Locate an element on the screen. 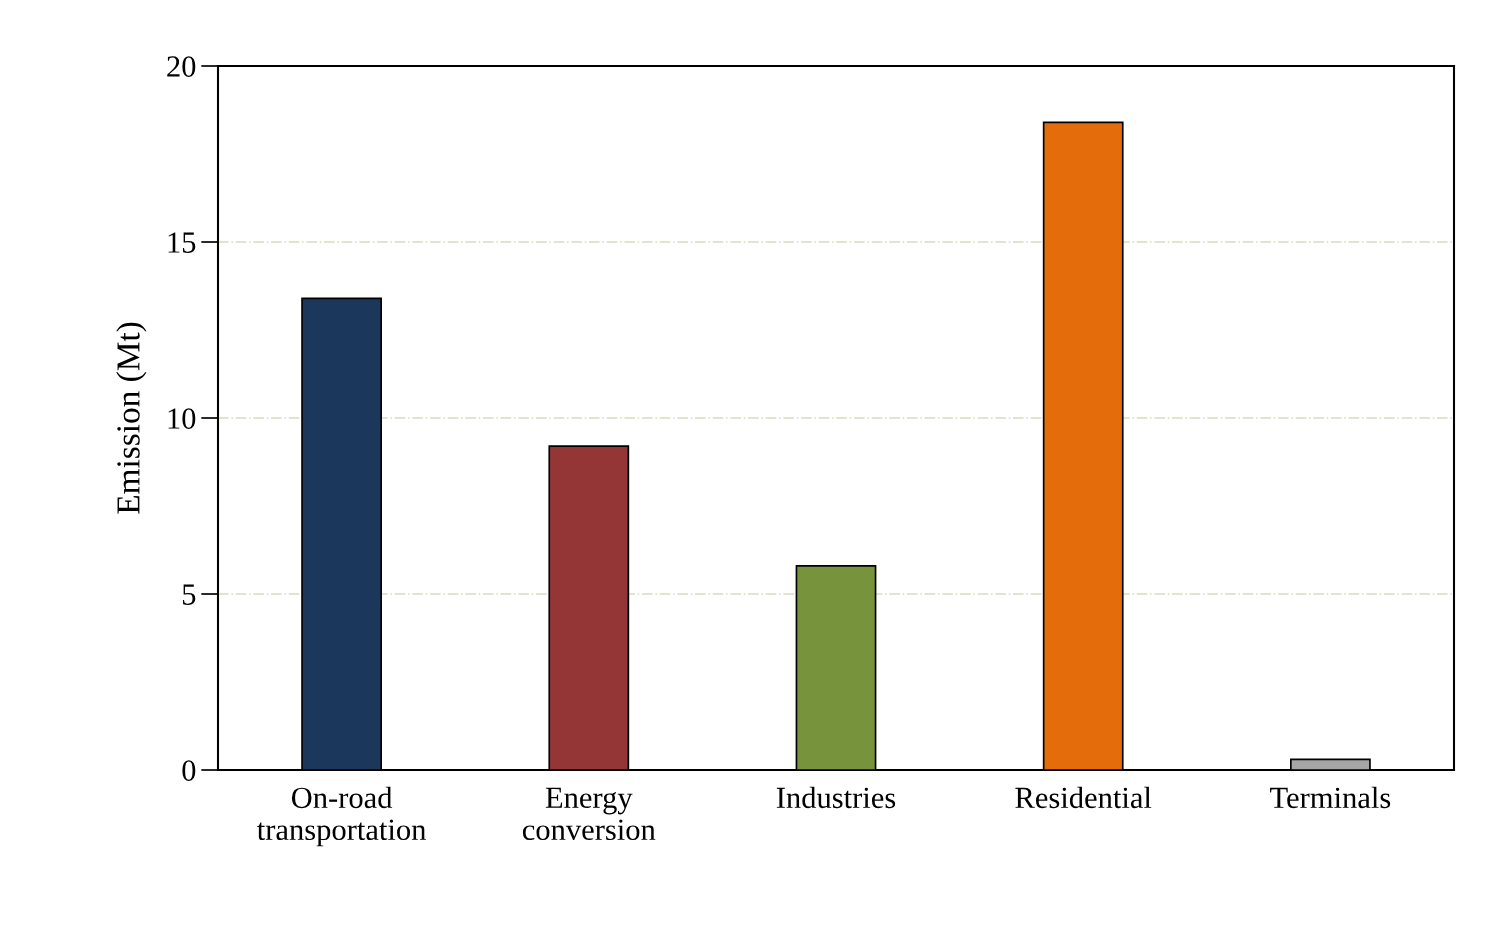  x-tick-label: Energy conversion is located at coordinates (589, 814).